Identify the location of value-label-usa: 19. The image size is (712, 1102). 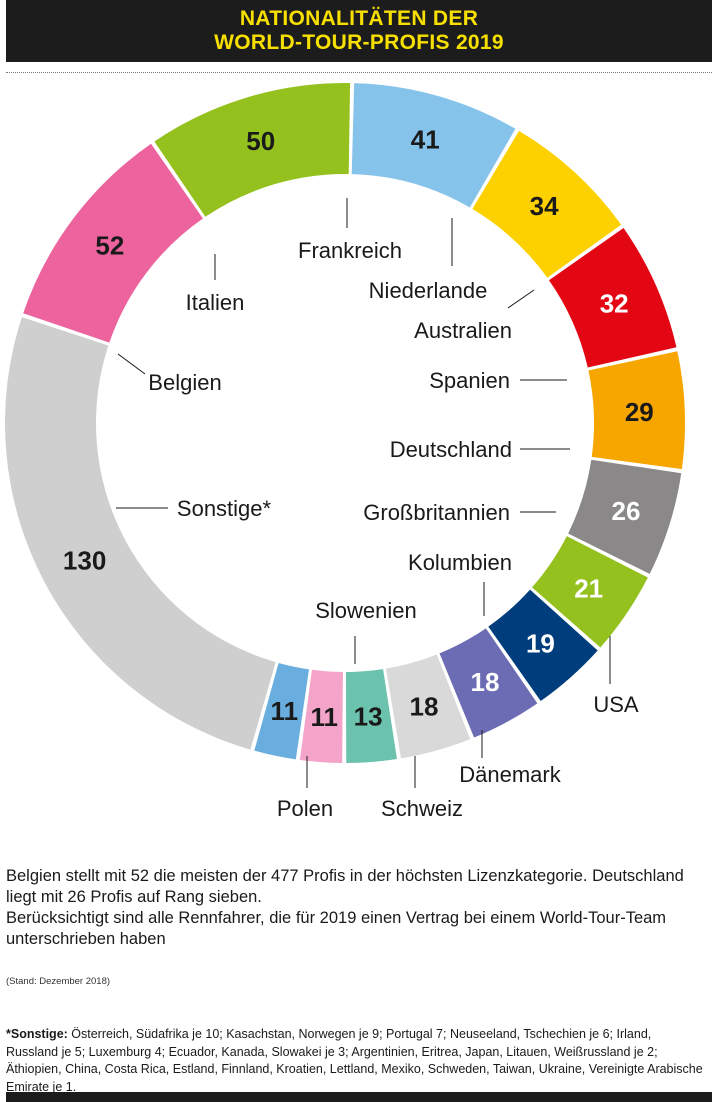
(540, 643).